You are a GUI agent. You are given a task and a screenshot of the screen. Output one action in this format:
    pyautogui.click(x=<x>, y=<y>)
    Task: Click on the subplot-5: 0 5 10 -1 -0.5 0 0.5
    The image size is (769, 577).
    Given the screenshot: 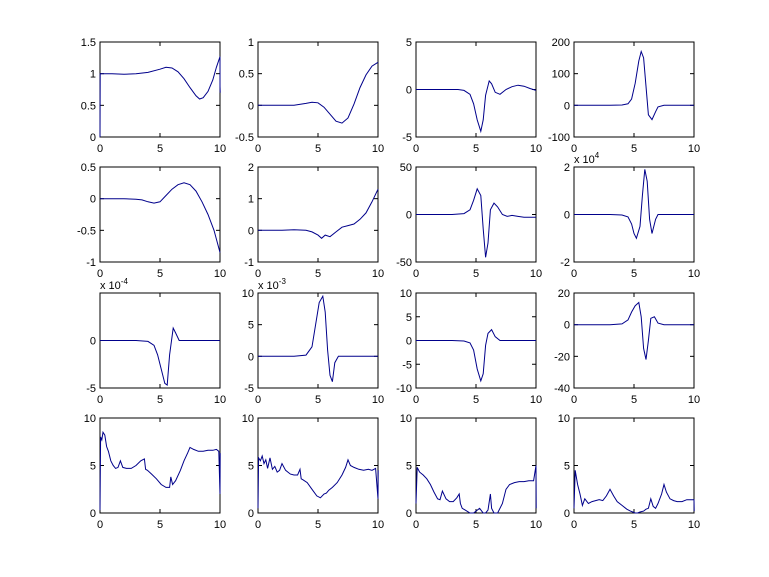 What is the action you would take?
    pyautogui.click(x=151, y=221)
    